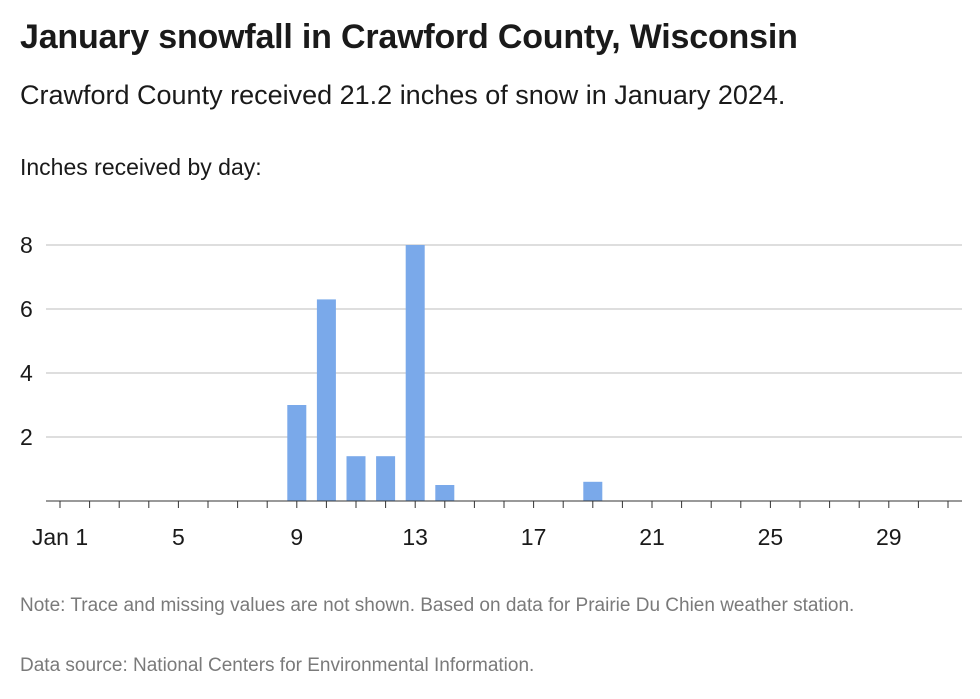 This screenshot has width=980, height=699. What do you see at coordinates (889, 537) in the screenshot?
I see `x-tick-label-29: 29` at bounding box center [889, 537].